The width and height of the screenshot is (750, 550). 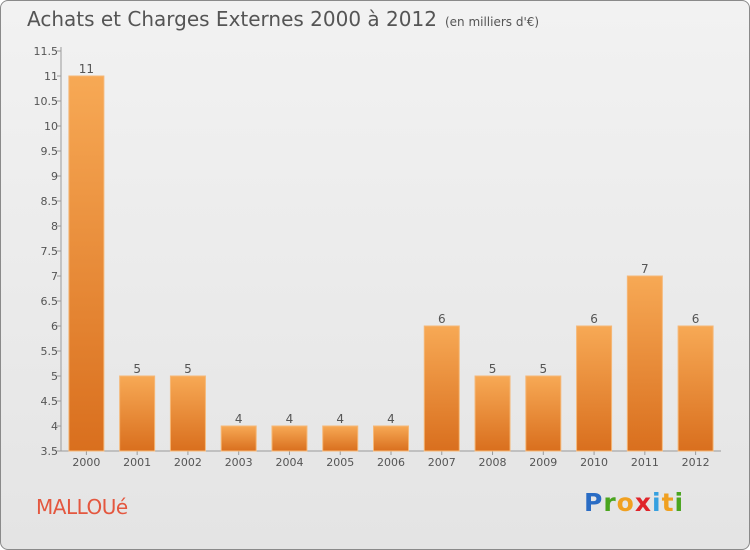 What do you see at coordinates (594, 462) in the screenshot?
I see `x-tick-label: 2010` at bounding box center [594, 462].